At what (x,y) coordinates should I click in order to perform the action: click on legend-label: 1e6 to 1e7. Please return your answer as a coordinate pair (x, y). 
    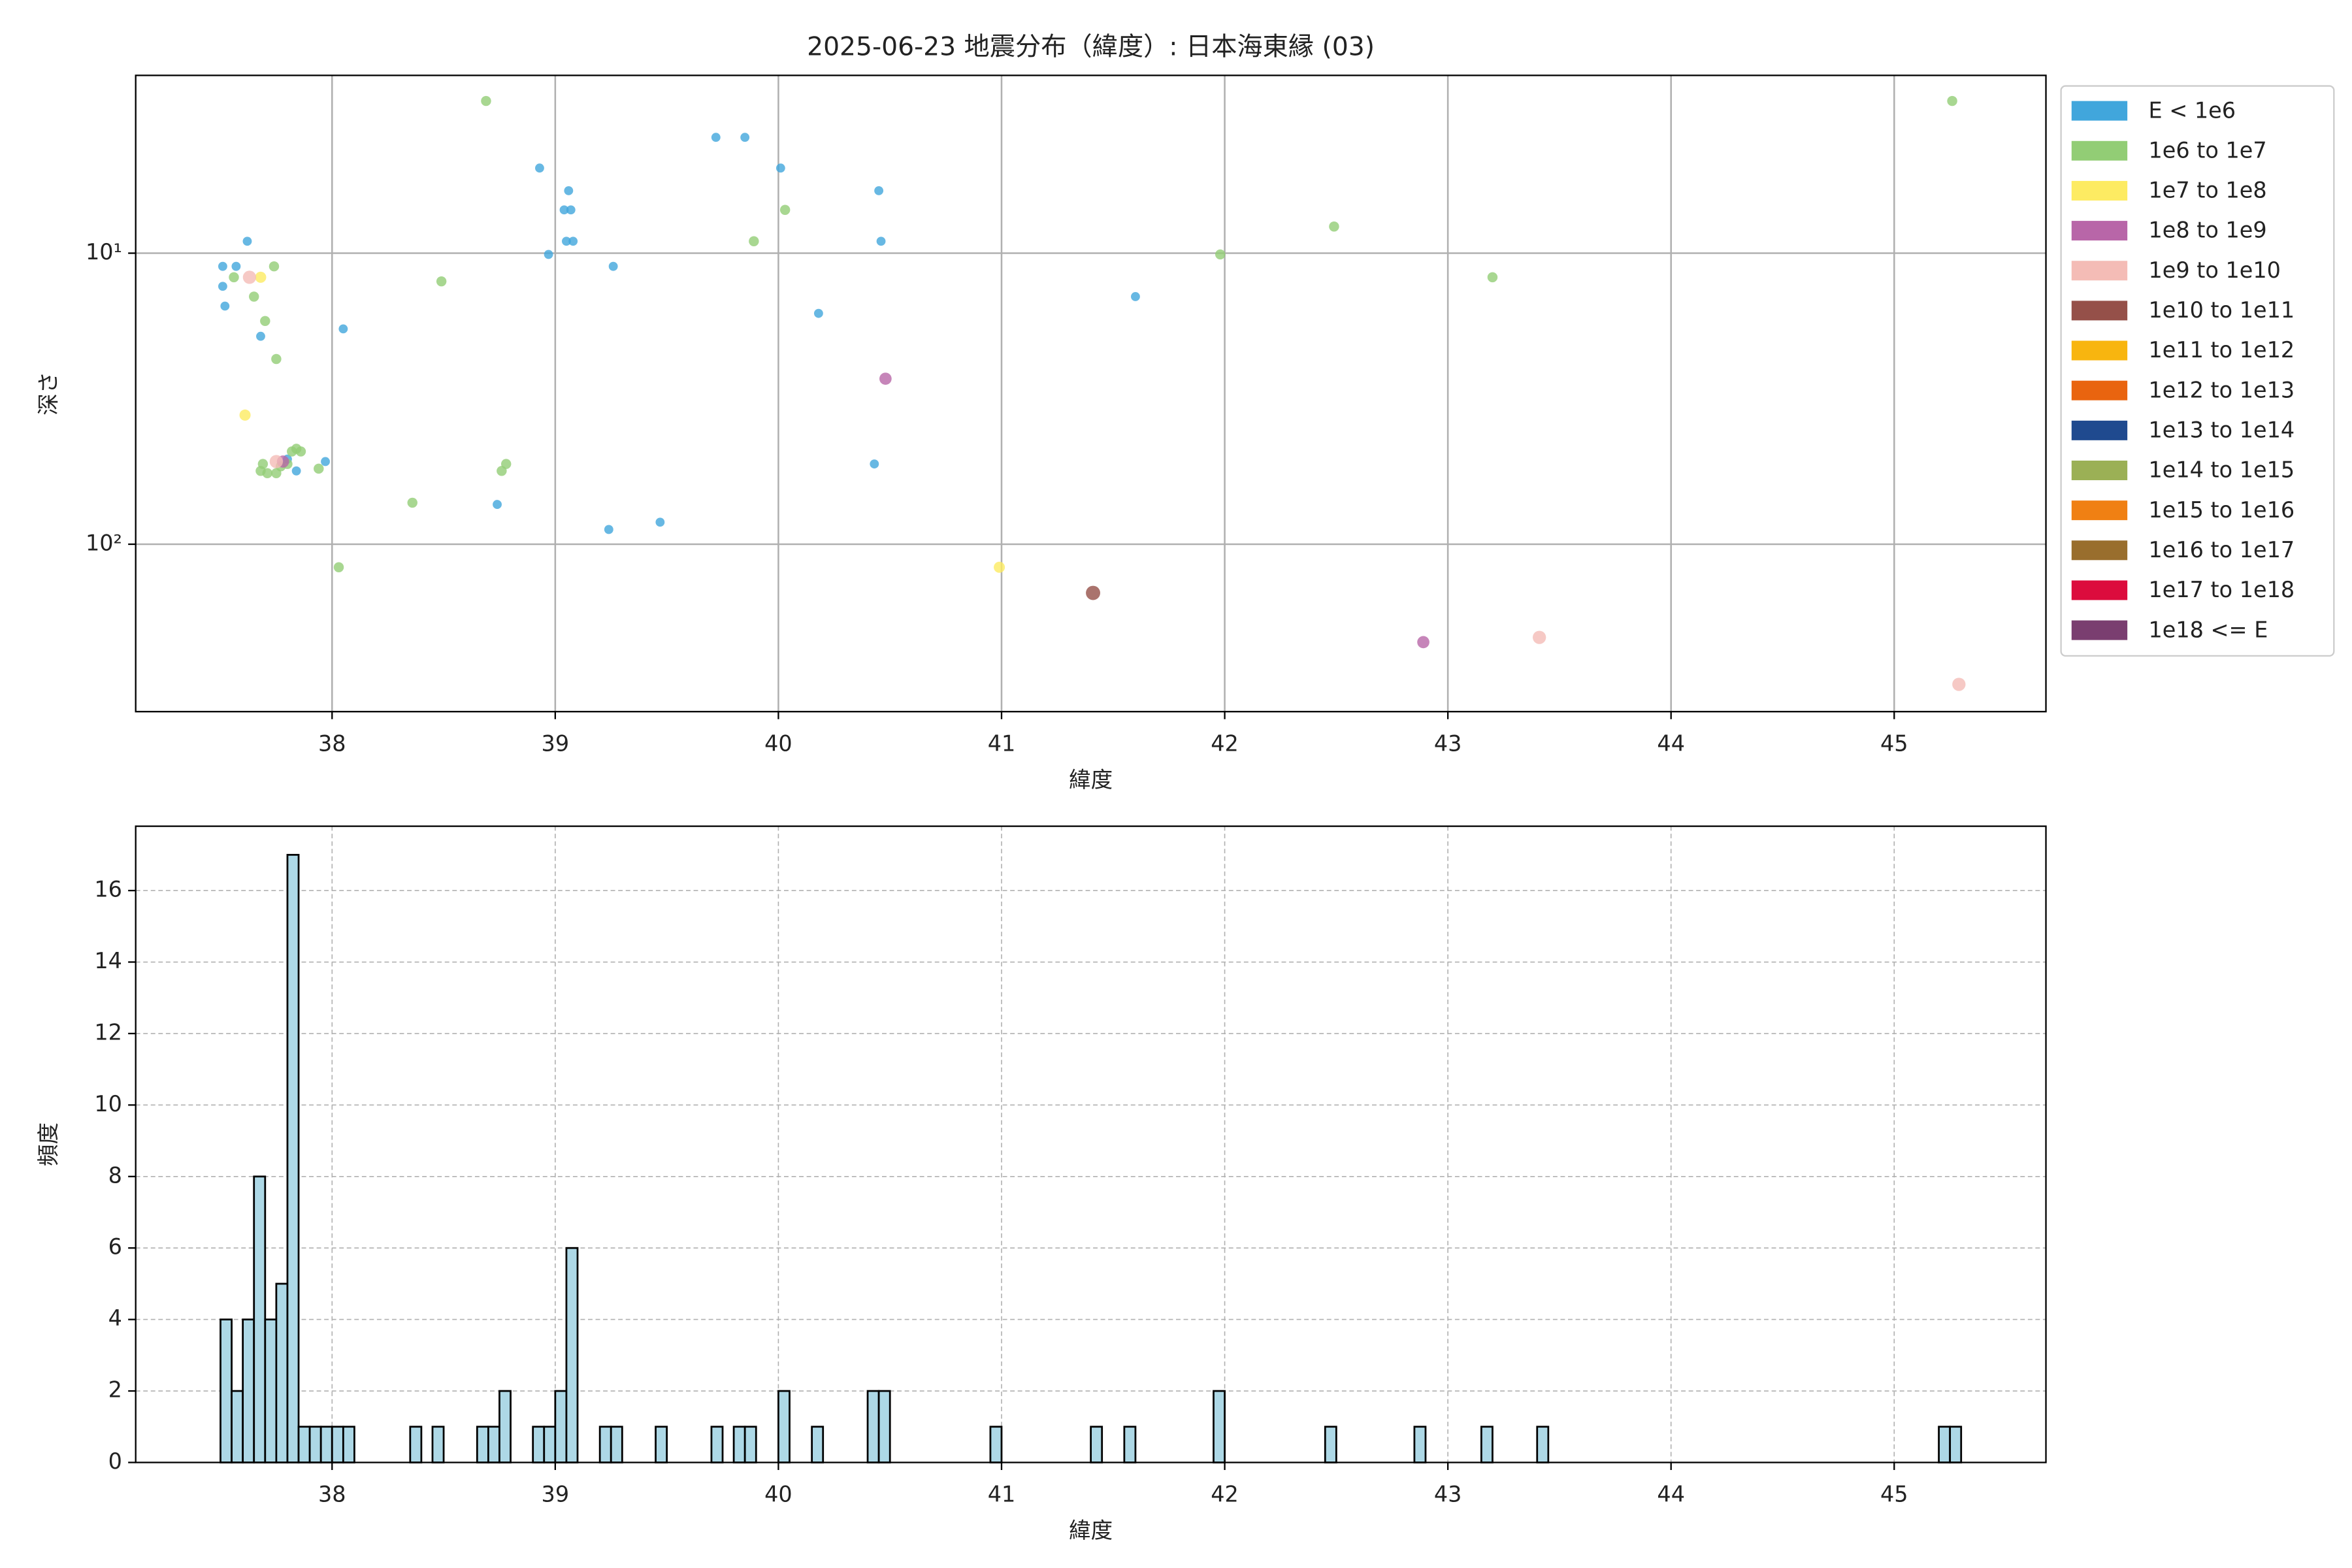
    Looking at the image, I should click on (2207, 150).